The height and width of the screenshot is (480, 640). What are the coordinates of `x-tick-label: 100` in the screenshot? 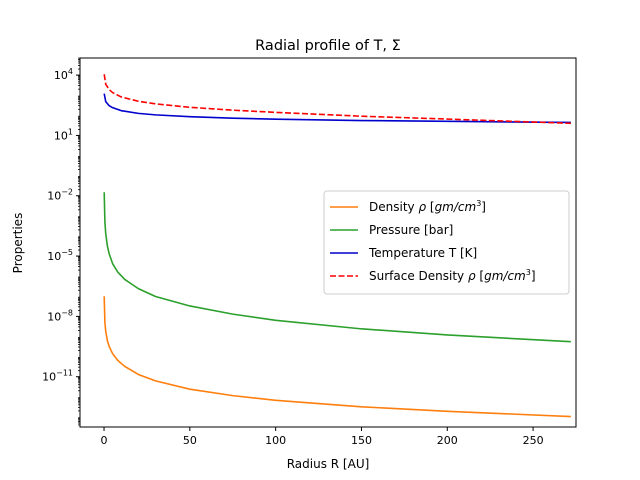 It's located at (275, 440).